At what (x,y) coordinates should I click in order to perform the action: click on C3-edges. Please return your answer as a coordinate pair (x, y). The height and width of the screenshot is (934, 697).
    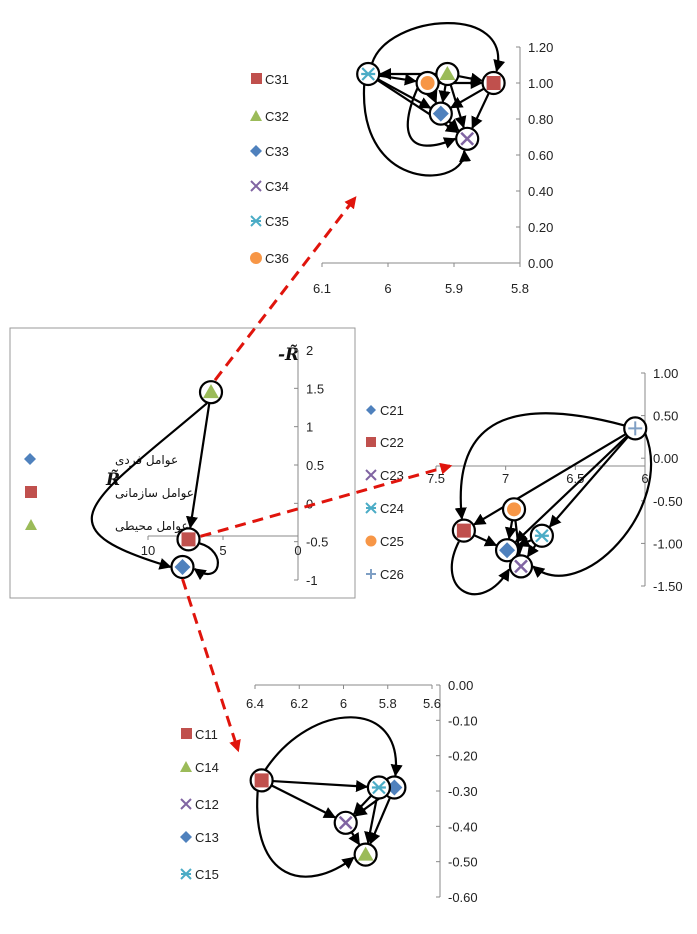
    Looking at the image, I should click on (434, 99).